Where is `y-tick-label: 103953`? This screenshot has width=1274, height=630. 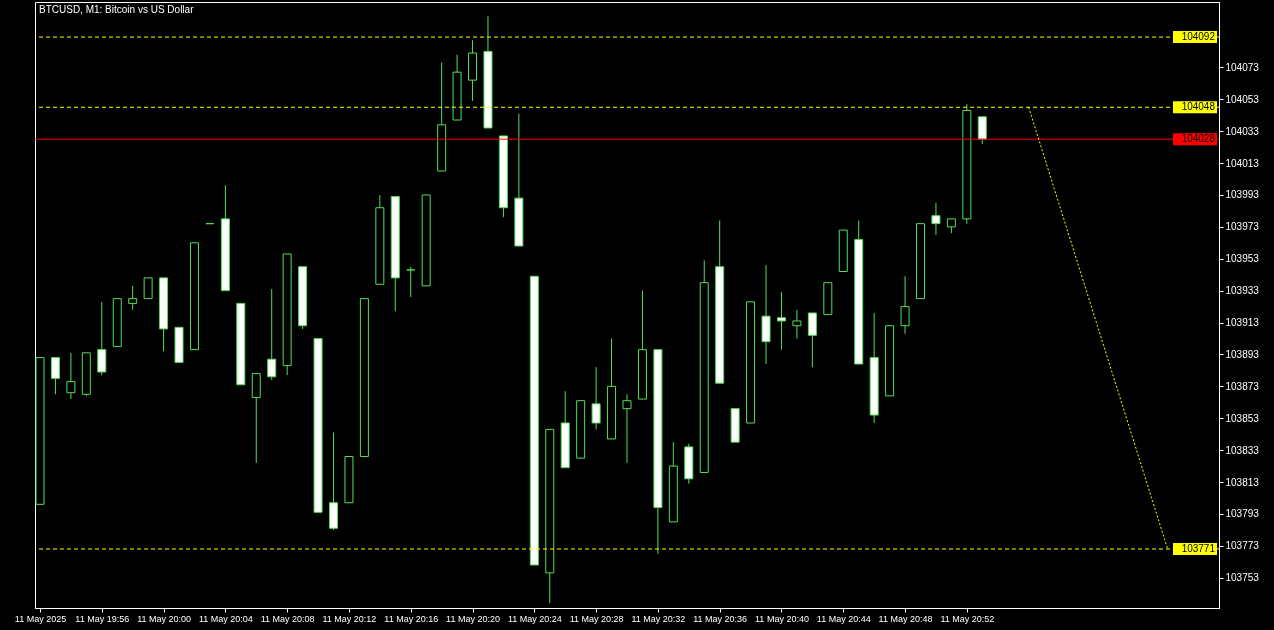 y-tick-label: 103953 is located at coordinates (1242, 259).